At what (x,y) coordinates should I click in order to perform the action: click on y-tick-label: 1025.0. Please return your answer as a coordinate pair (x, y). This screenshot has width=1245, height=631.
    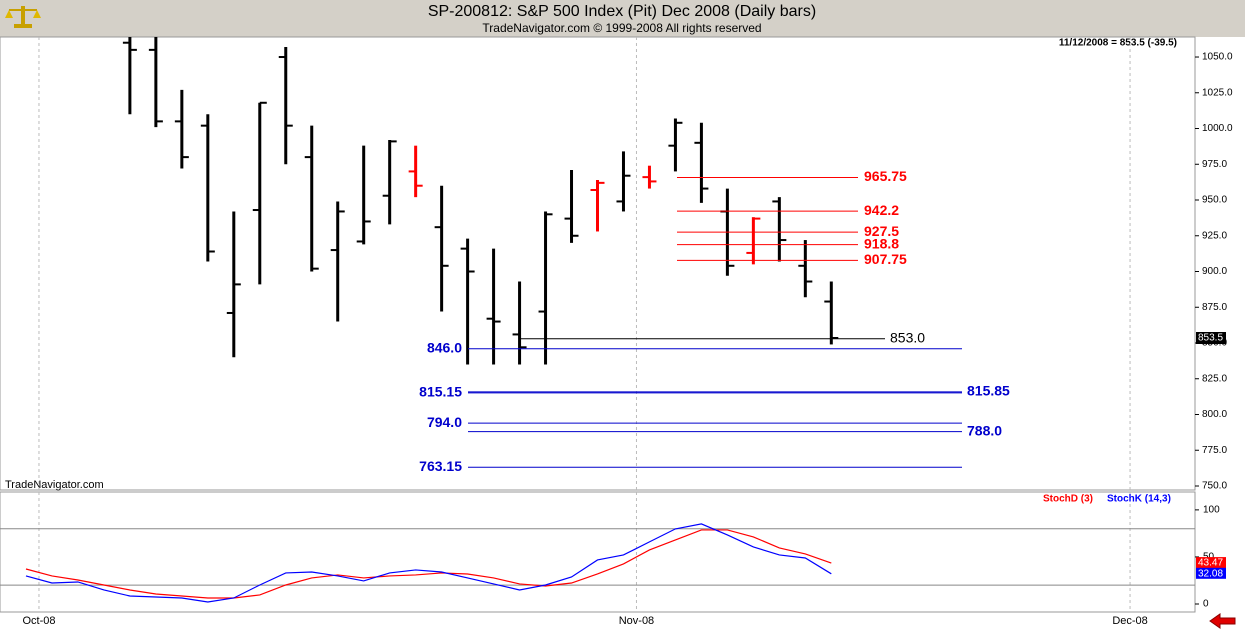
    Looking at the image, I should click on (1217, 92).